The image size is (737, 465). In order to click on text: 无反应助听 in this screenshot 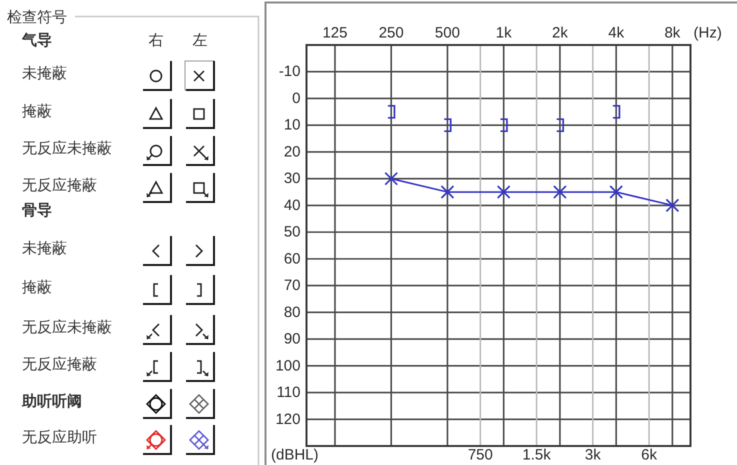, I will do `click(59, 437)`.